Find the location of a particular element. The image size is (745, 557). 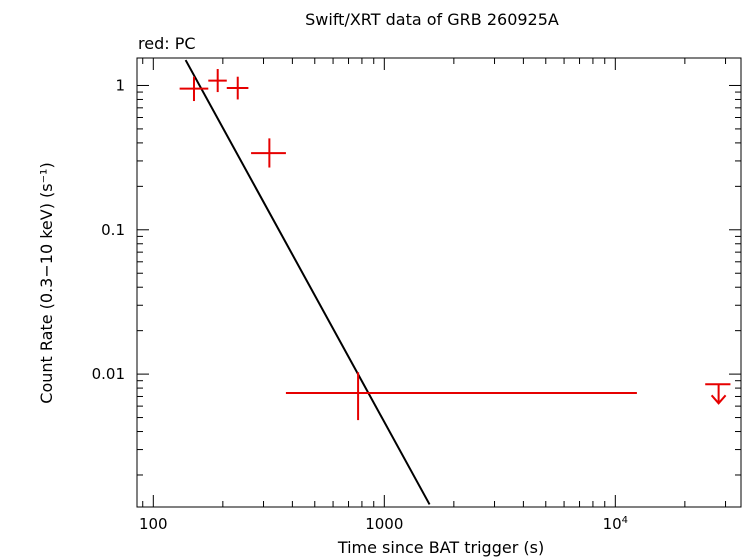

chart-title: Swift/XRT data of GRB 260925A is located at coordinates (432, 19).